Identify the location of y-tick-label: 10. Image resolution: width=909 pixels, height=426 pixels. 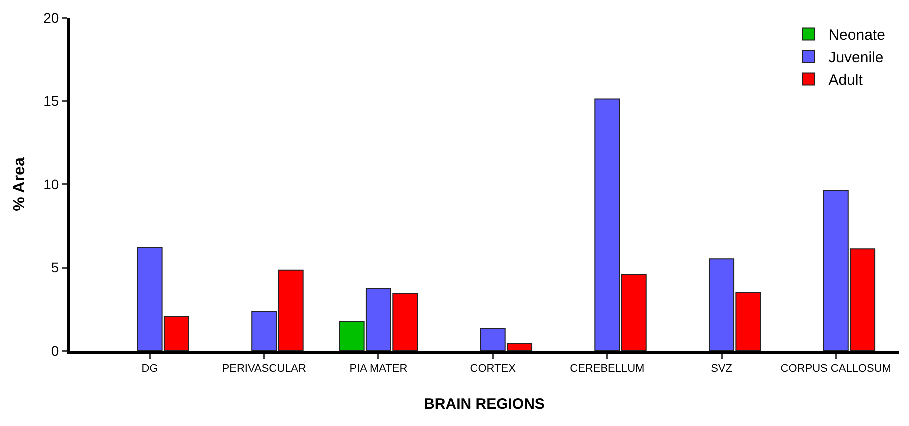
(52, 184).